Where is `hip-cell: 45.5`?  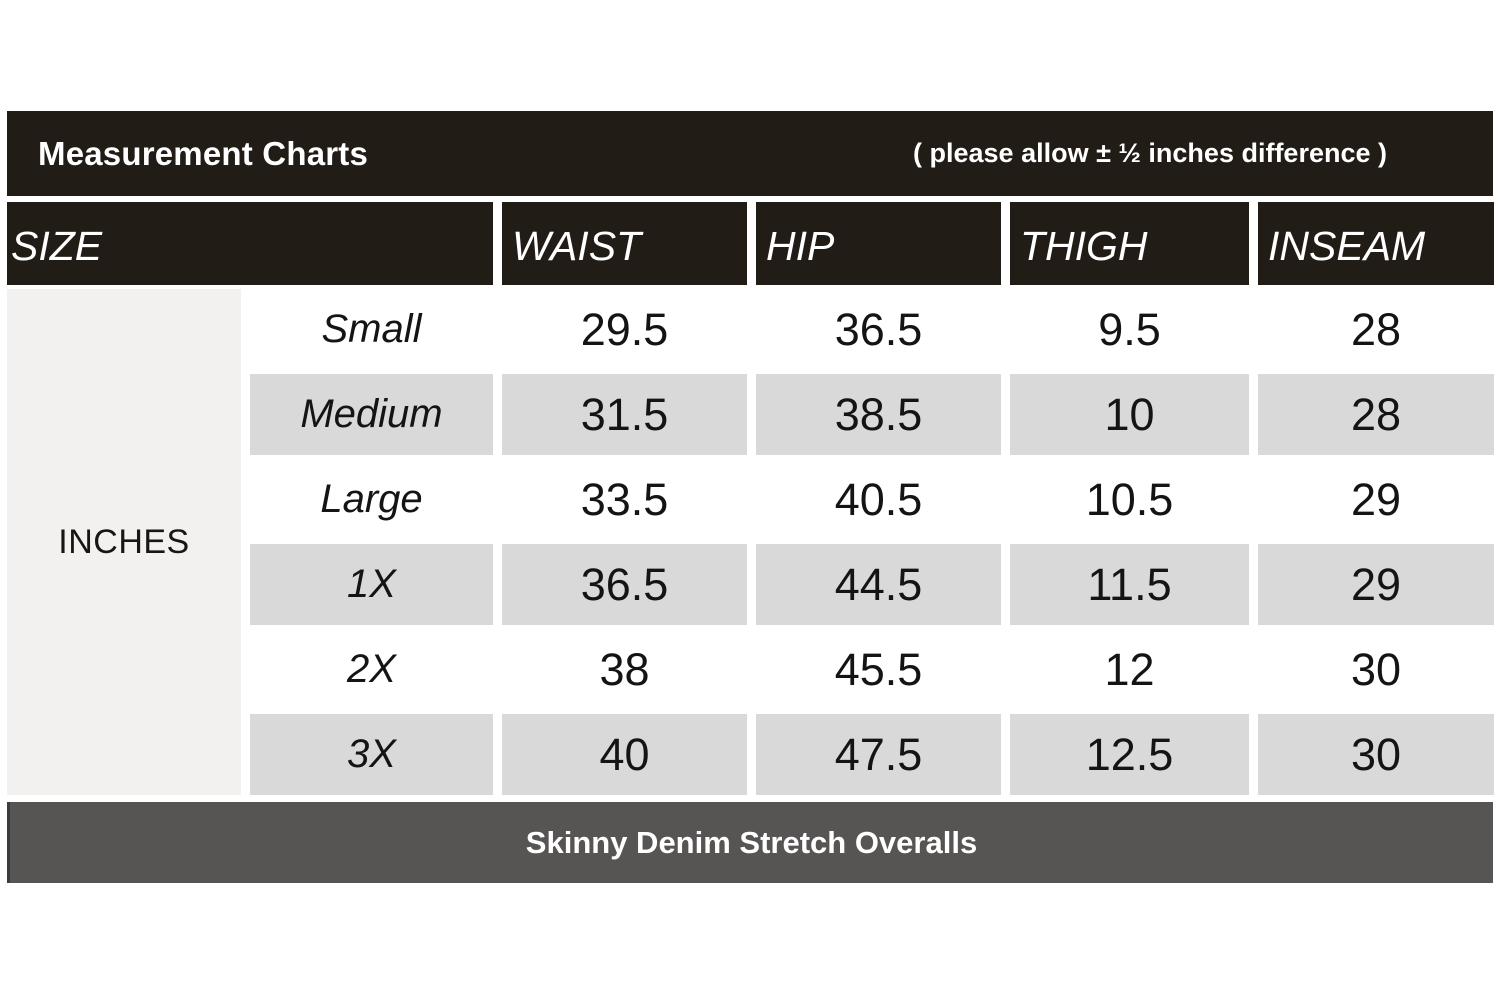 hip-cell: 45.5 is located at coordinates (878, 669).